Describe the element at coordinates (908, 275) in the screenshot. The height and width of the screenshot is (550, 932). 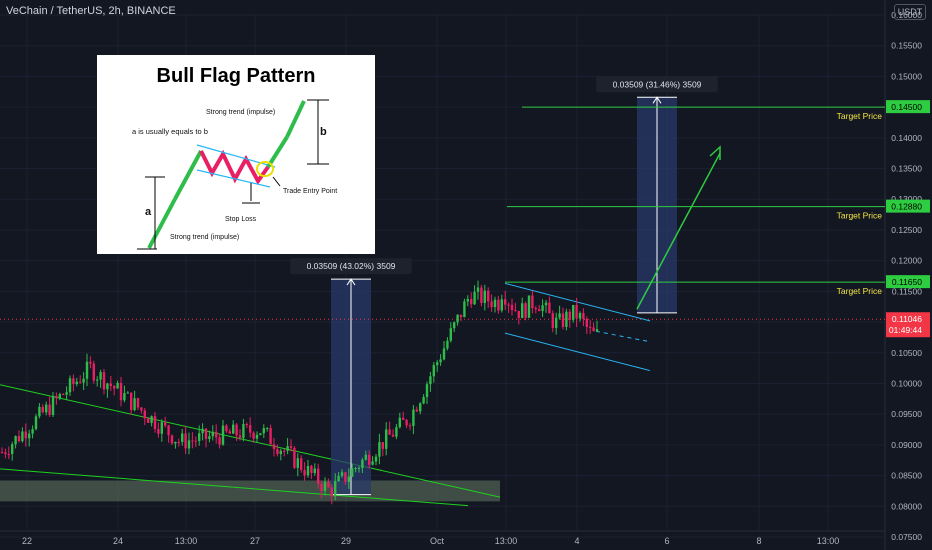
I see `price-axis-bg` at that location.